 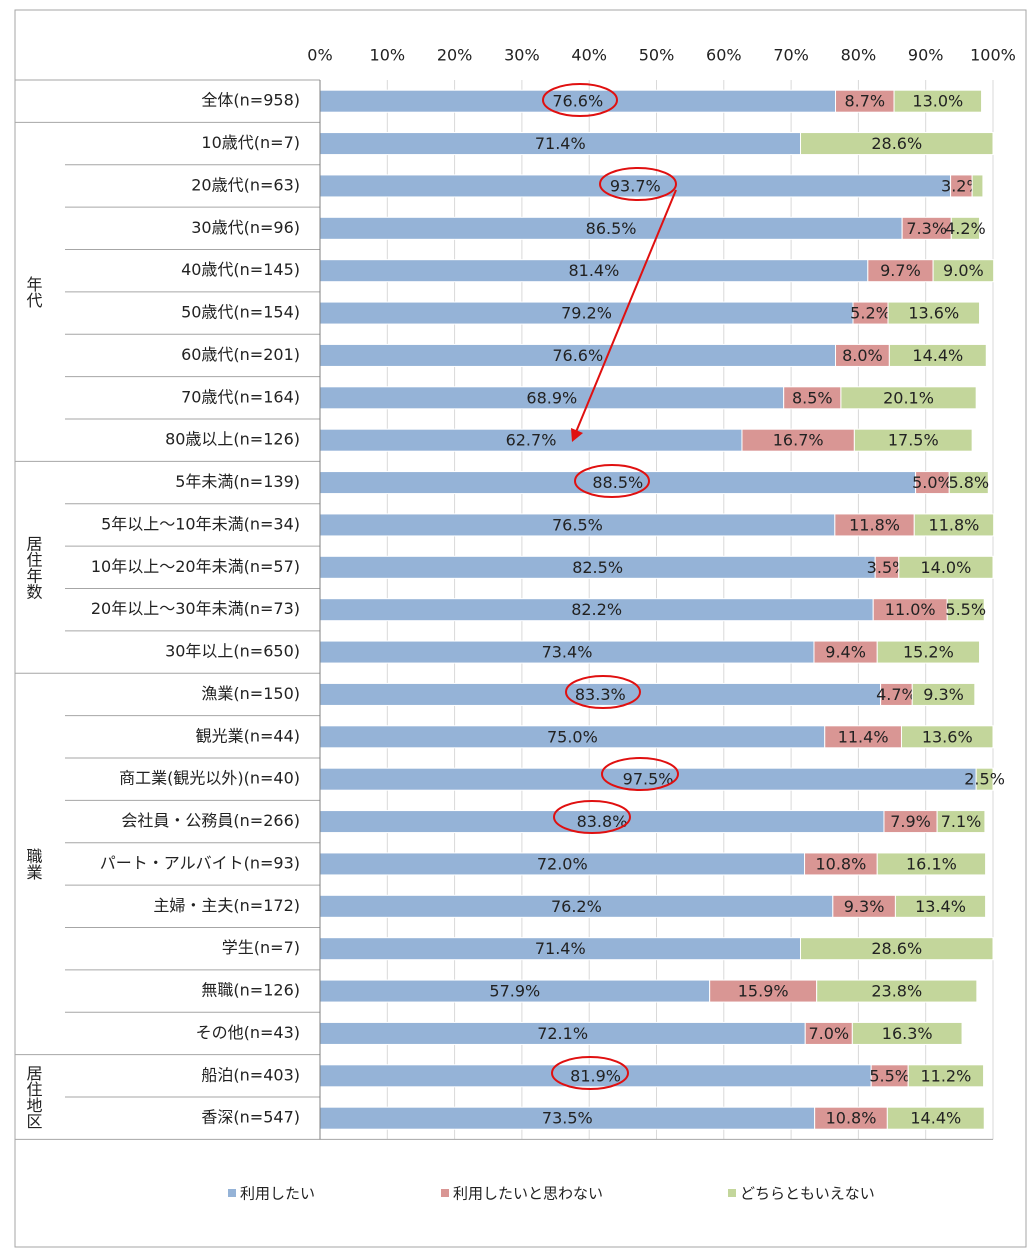 What do you see at coordinates (200, 523) in the screenshot?
I see `y-tick-label: 5年以上～10年未満(n=34)` at bounding box center [200, 523].